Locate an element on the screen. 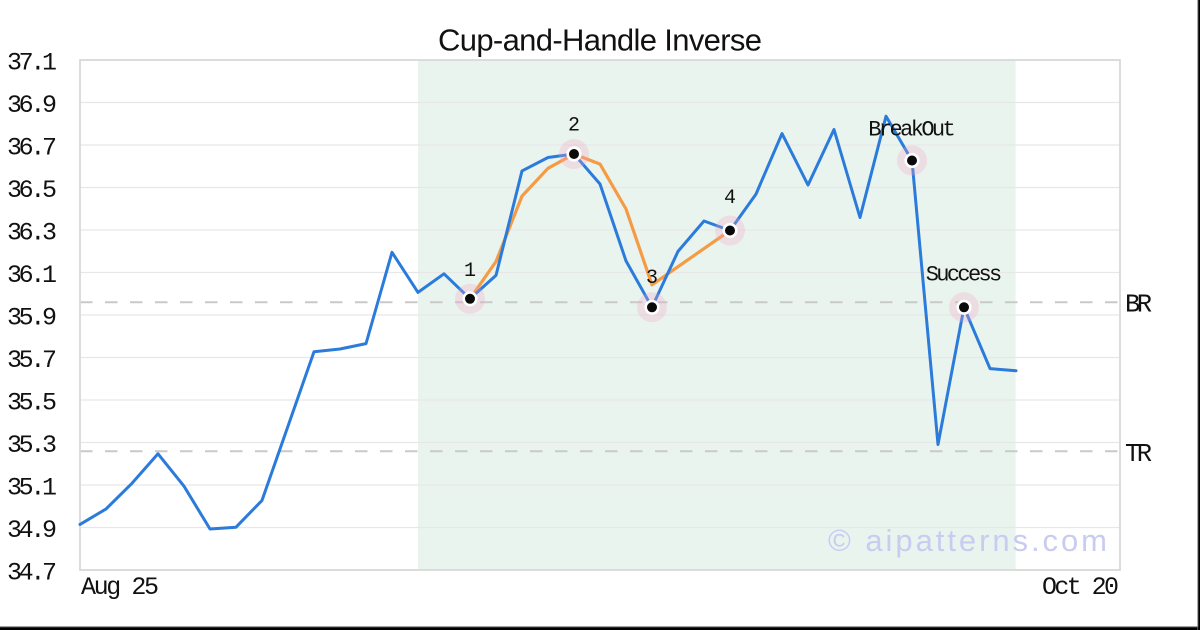 The image size is (1200, 630). svg-text: TR is located at coordinates (1138, 454).